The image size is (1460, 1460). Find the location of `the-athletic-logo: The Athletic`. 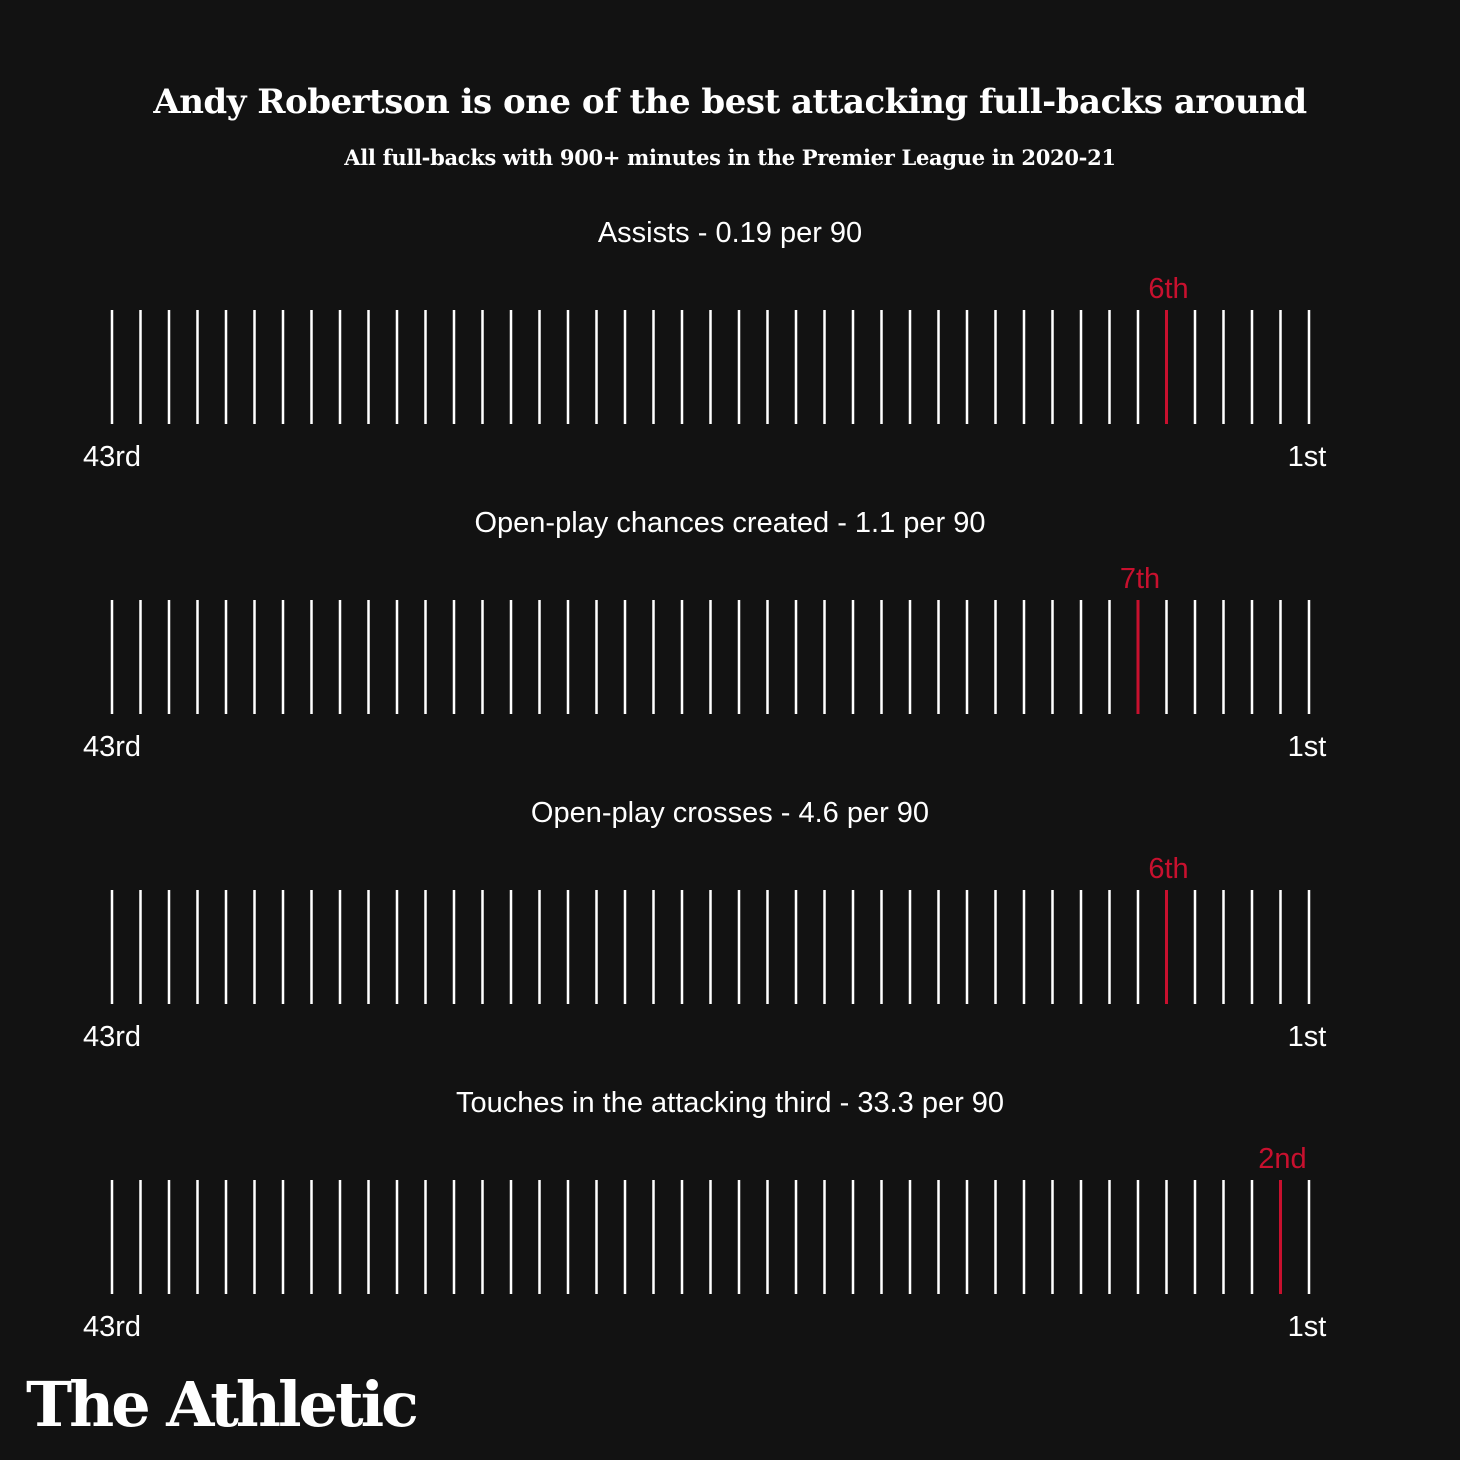

the-athletic-logo: The Athletic is located at coordinates (222, 1404).